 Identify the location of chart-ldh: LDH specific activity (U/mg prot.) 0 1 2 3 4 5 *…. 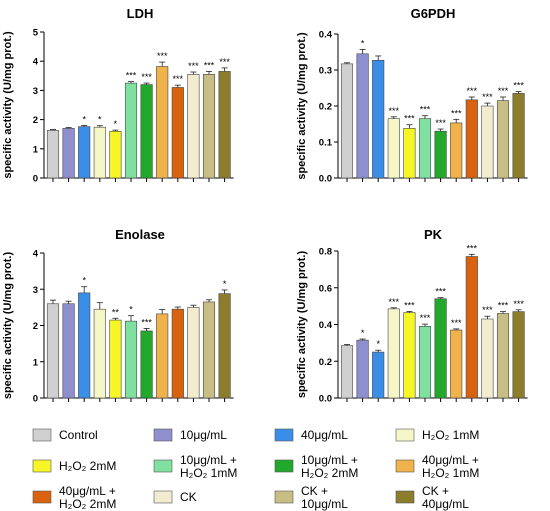
(118, 95).